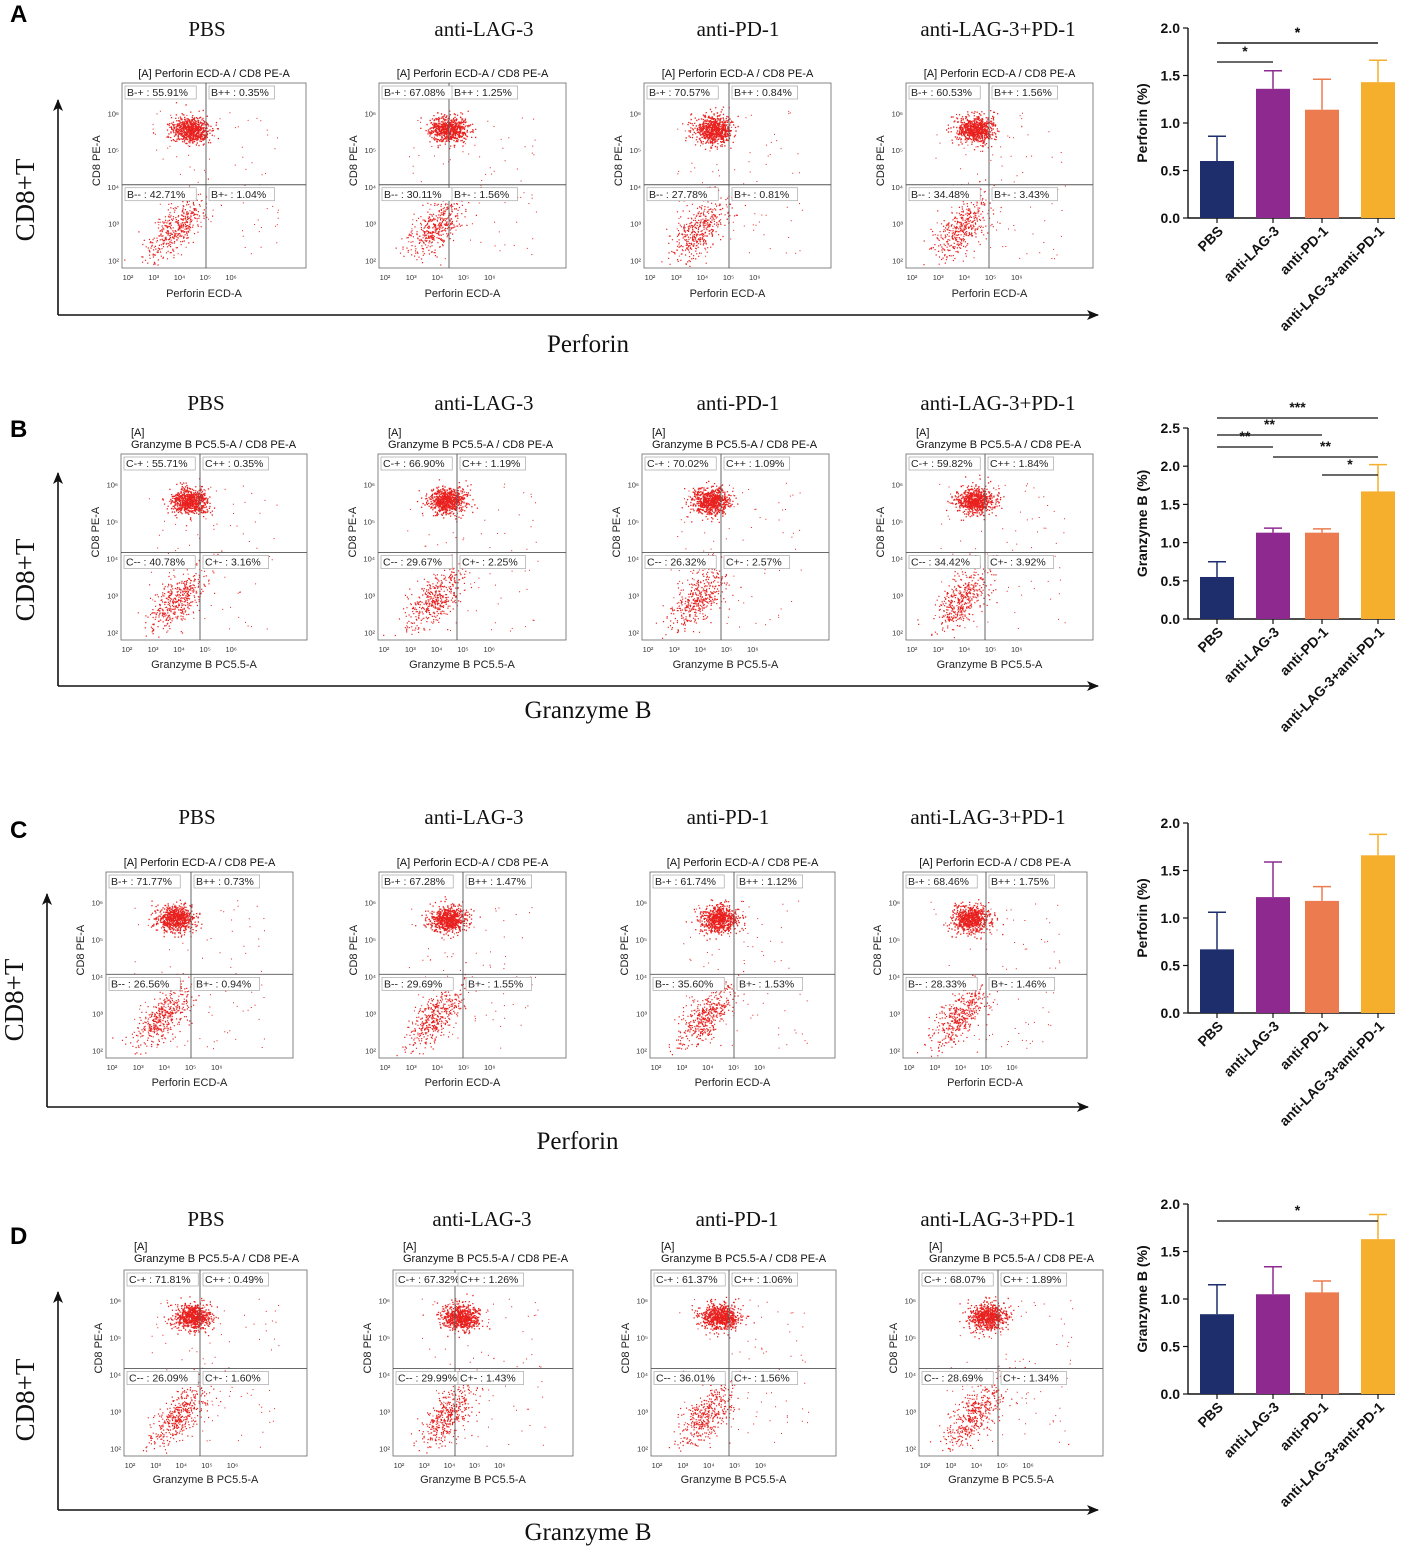  I want to click on quadrant-label: C-+ : 66.90%, so click(414, 464).